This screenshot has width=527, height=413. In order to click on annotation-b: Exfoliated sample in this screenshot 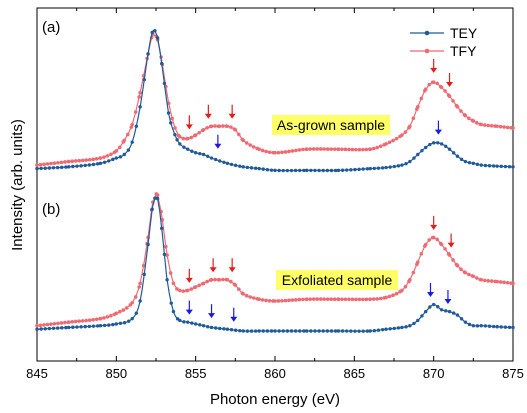, I will do `click(337, 280)`.